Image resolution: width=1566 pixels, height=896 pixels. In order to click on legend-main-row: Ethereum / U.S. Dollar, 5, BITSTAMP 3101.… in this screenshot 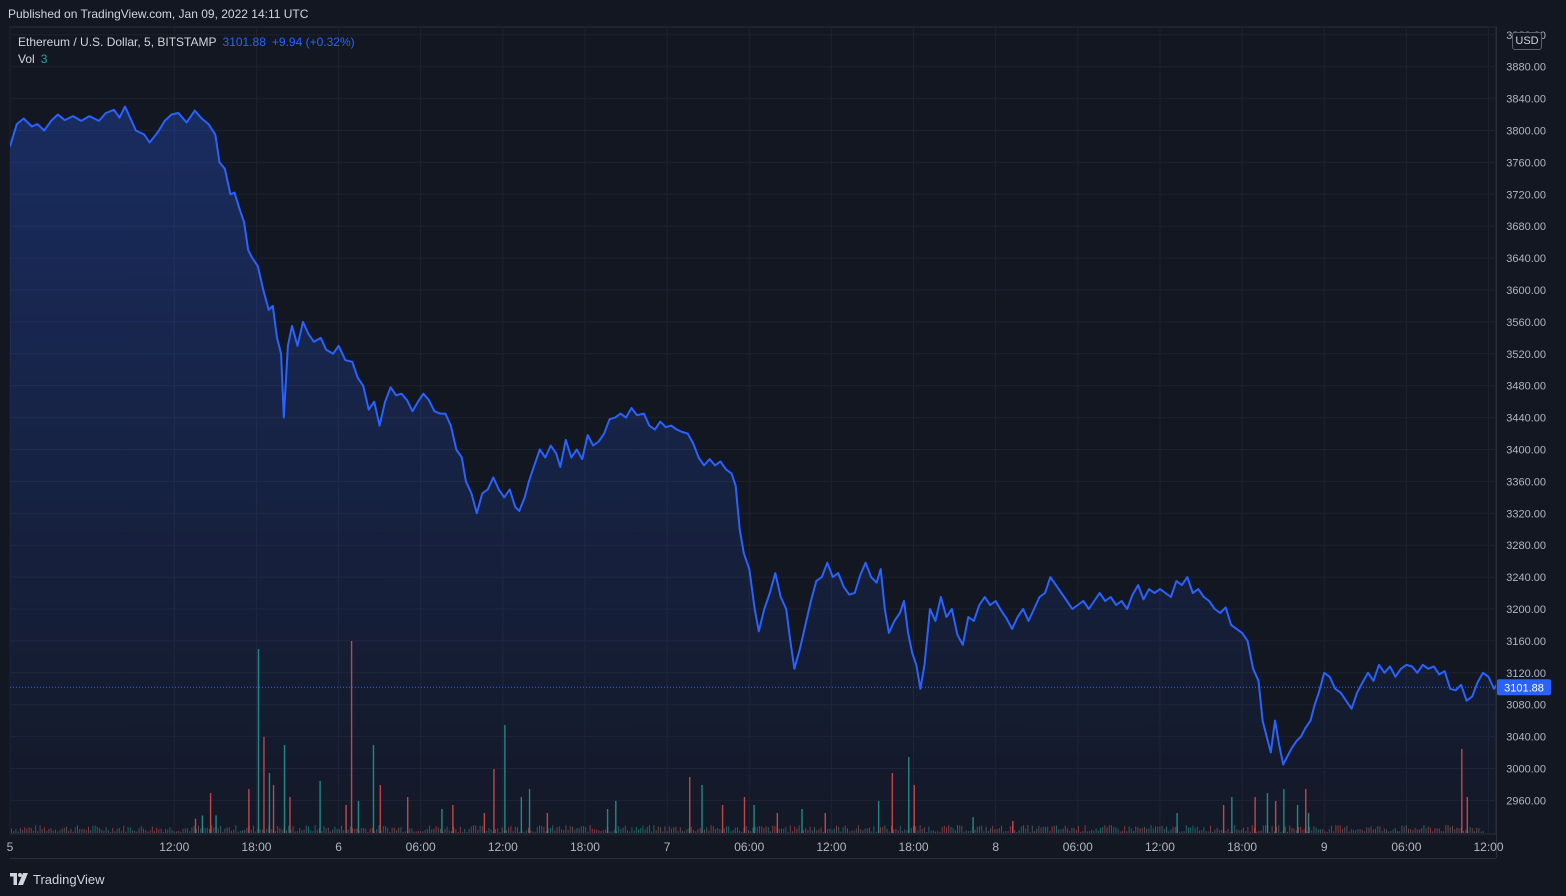, I will do `click(186, 42)`.